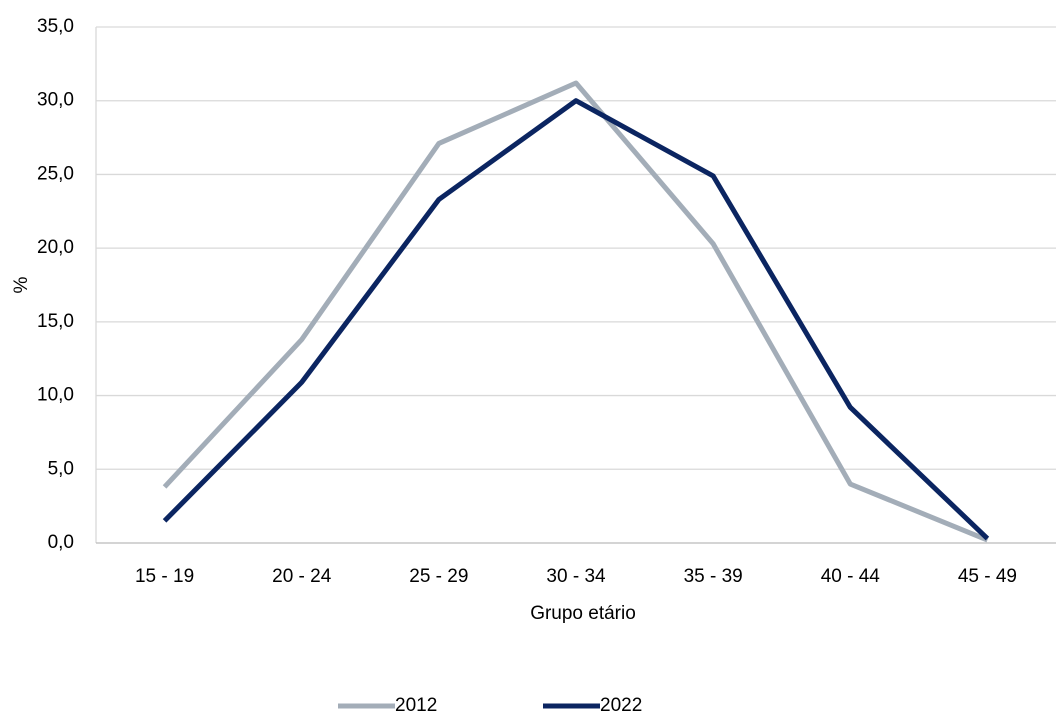  Describe the element at coordinates (55, 173) in the screenshot. I see `y-tick-label: 25,0` at that location.